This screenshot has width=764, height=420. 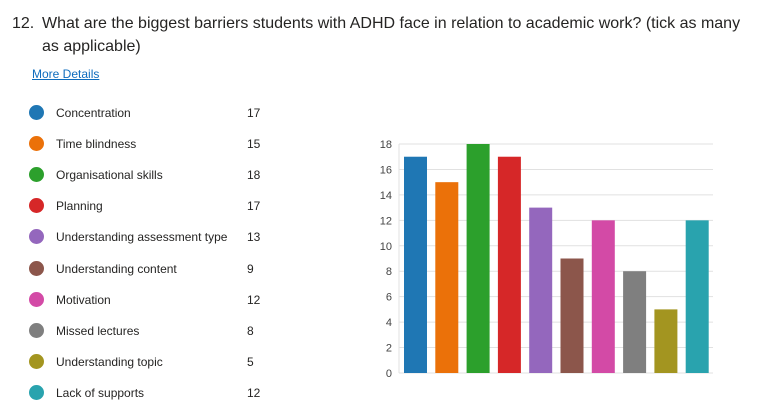 I want to click on y-tick-label: 18, so click(x=386, y=145).